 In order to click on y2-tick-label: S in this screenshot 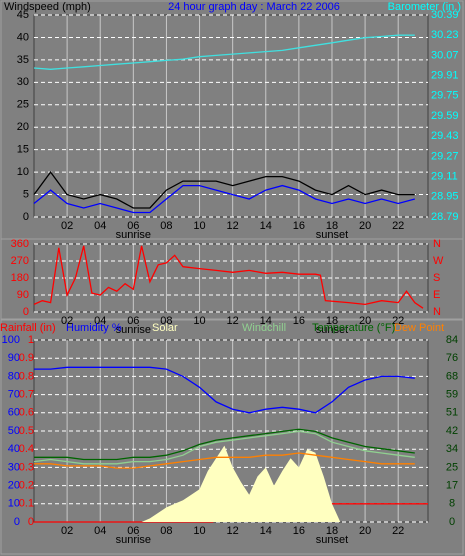, I will do `click(436, 278)`.